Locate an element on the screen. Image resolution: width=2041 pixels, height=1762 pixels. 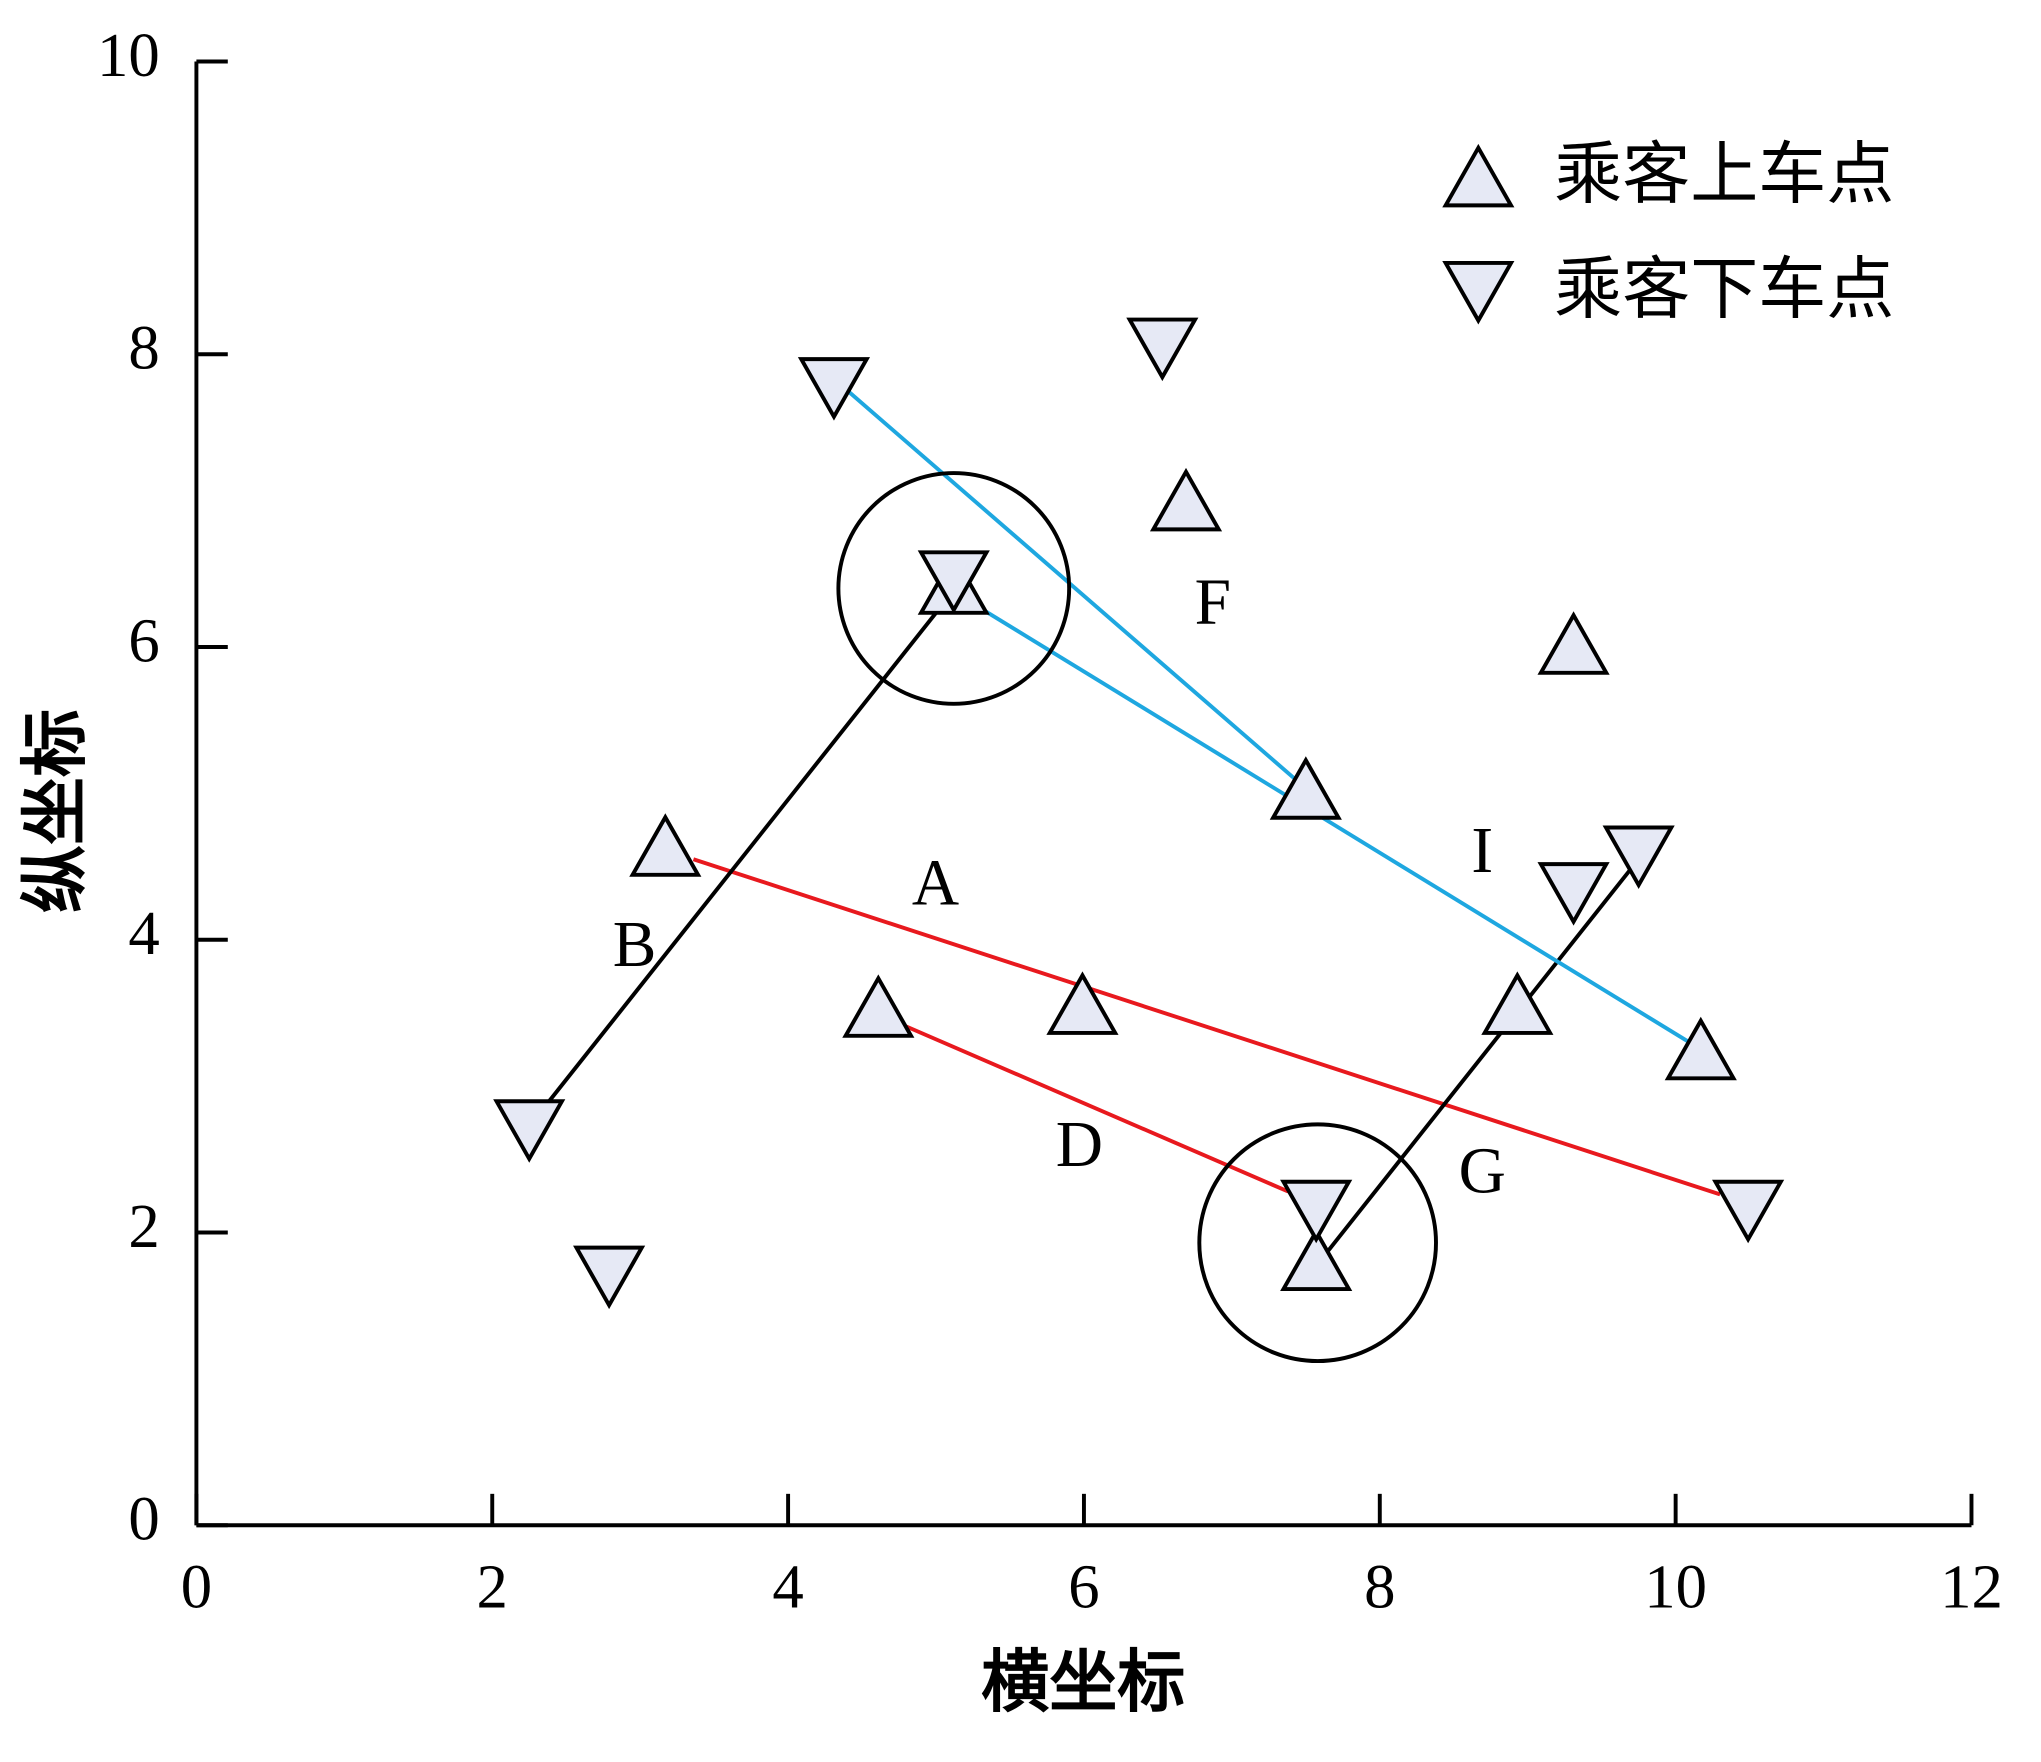
annotation: I is located at coordinates (1482, 851).